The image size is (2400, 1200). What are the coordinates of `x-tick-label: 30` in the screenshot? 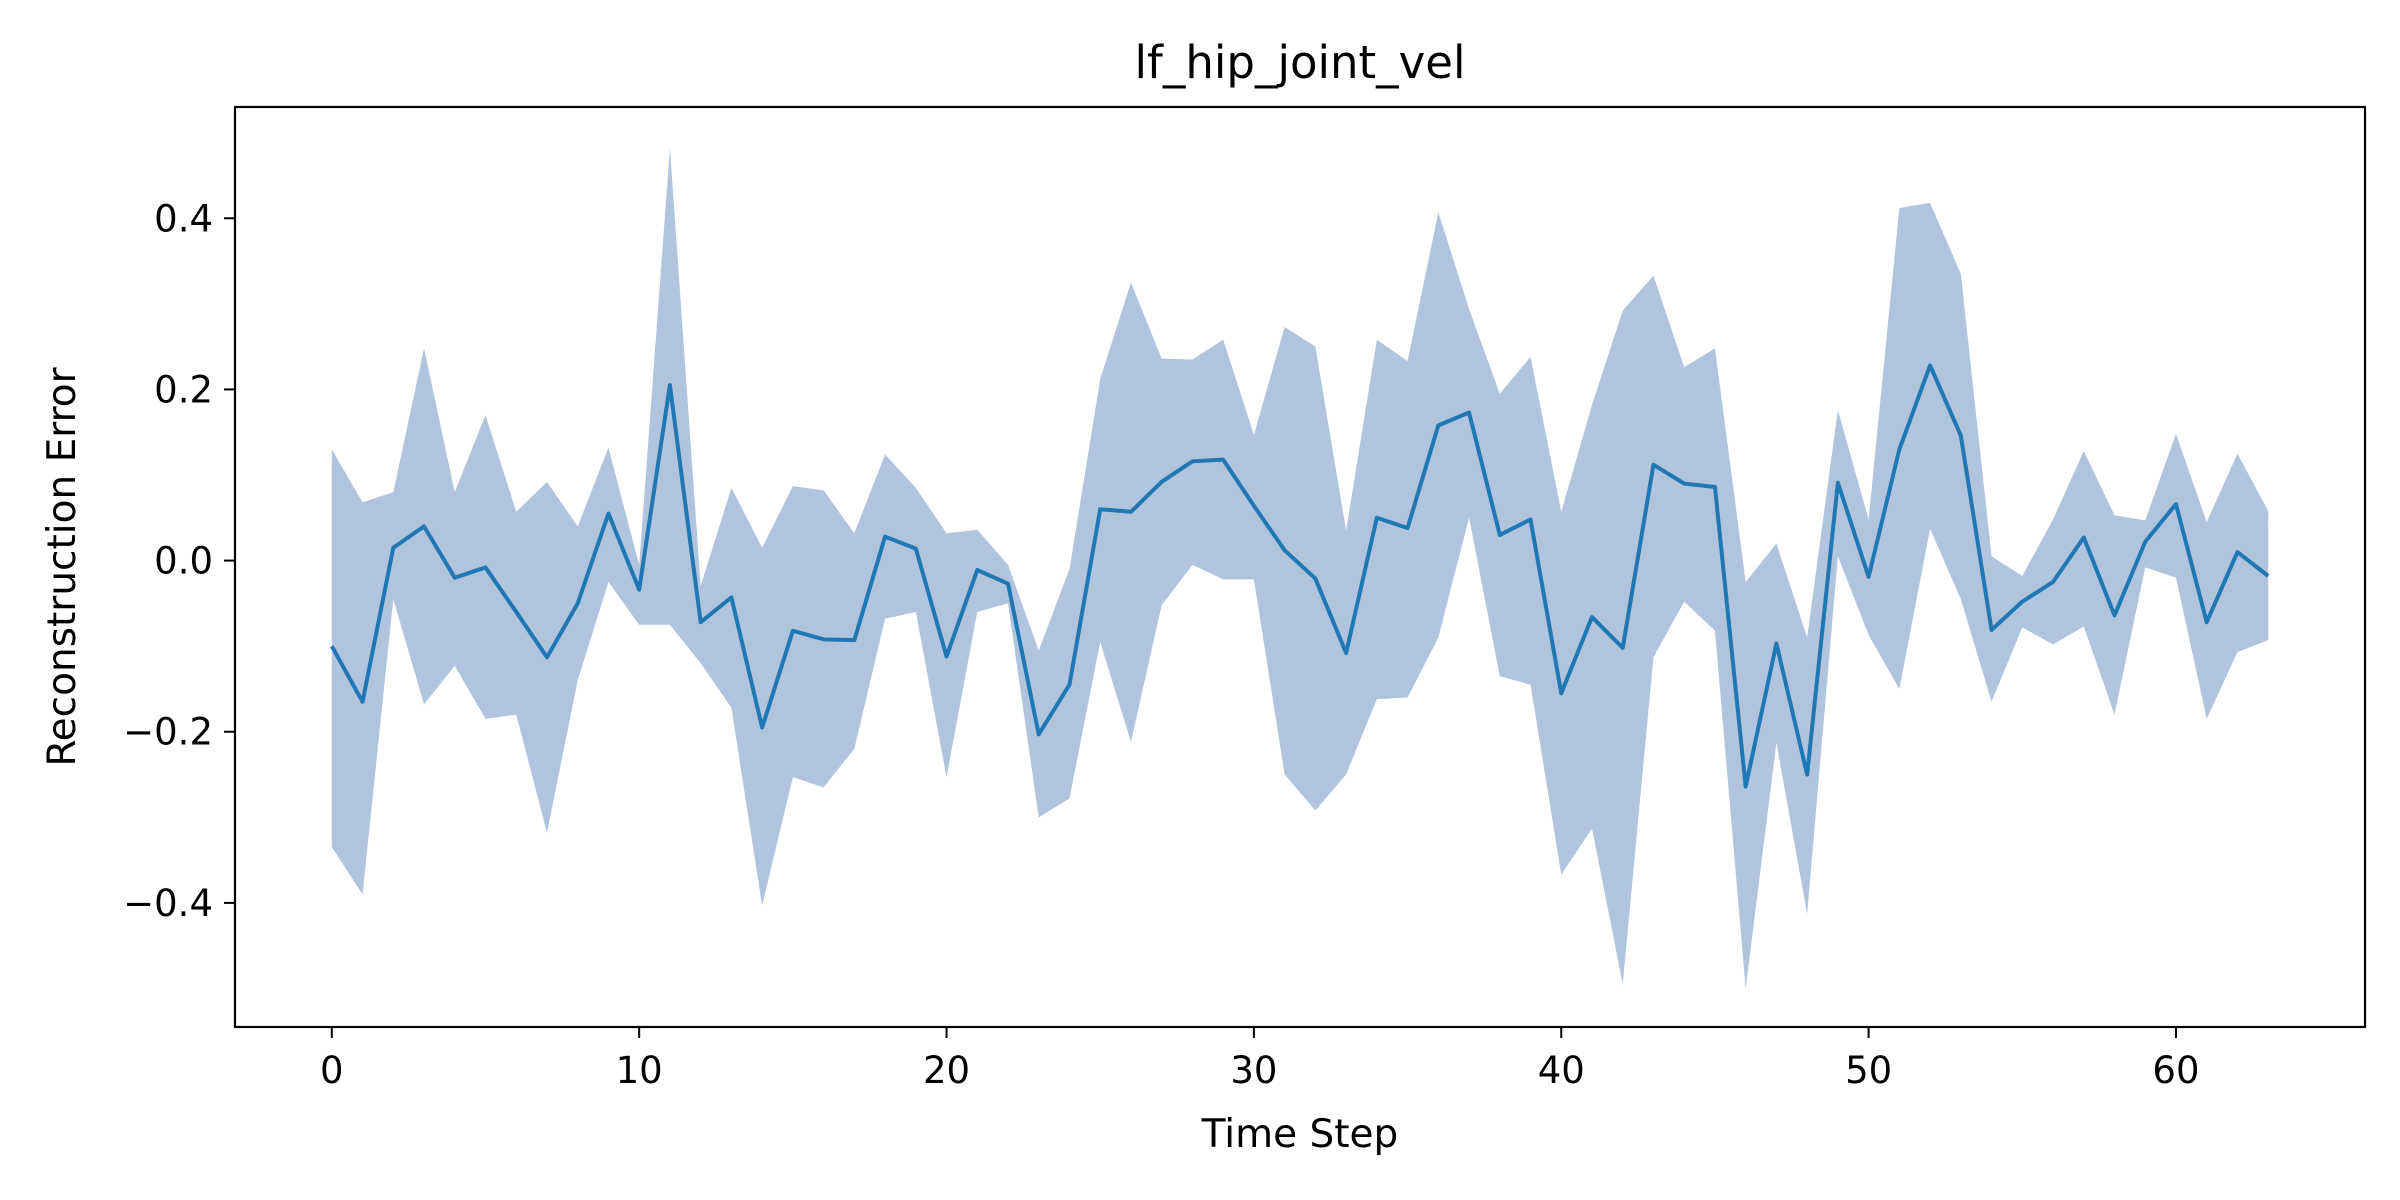 It's located at (1253, 1070).